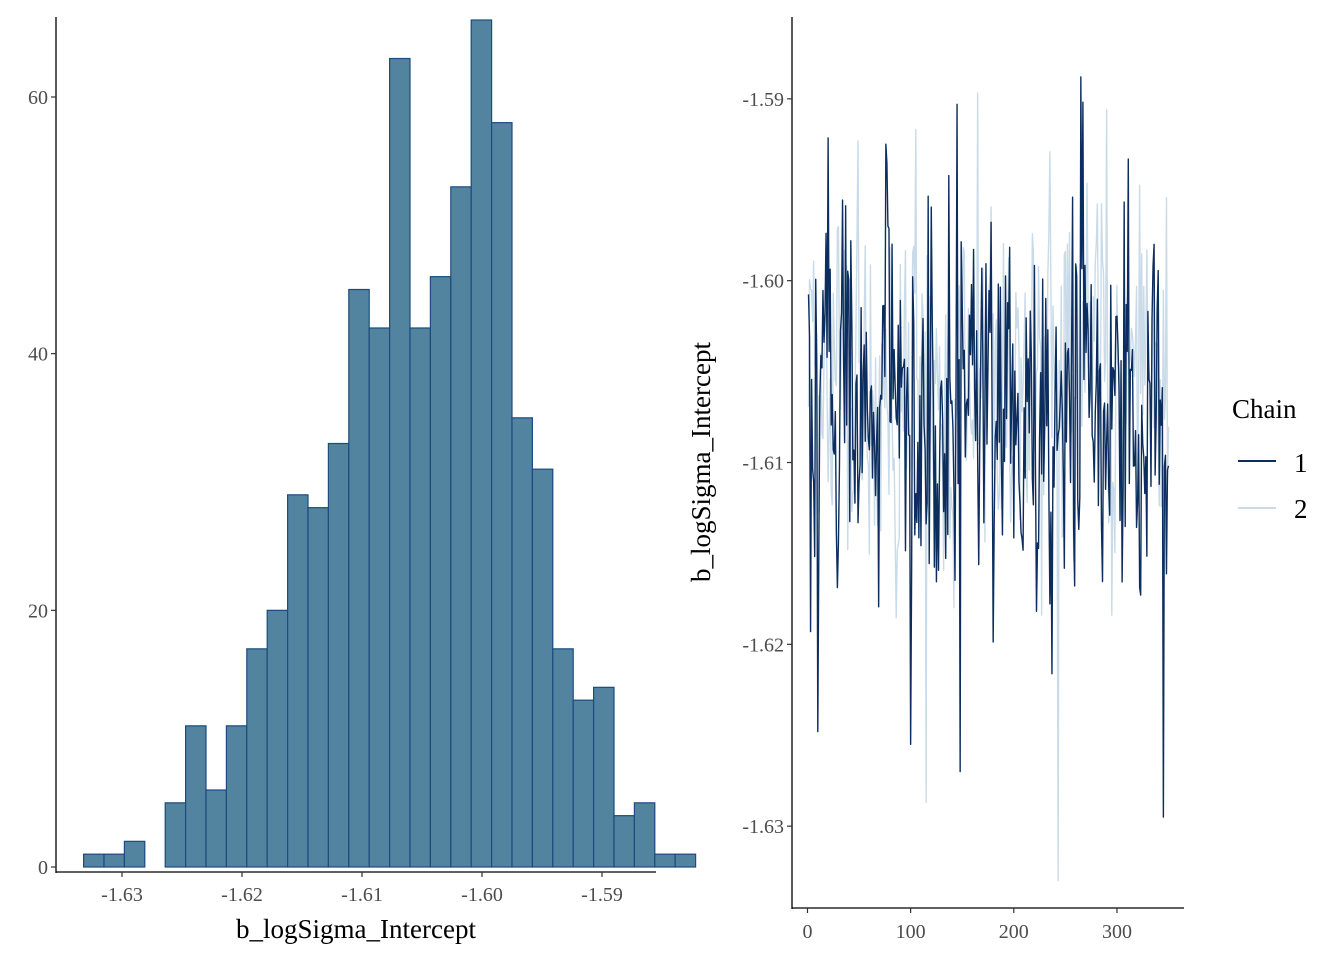  Describe the element at coordinates (356, 929) in the screenshot. I see `histogram-x-axis-title: b_logSigma_Intercept` at that location.